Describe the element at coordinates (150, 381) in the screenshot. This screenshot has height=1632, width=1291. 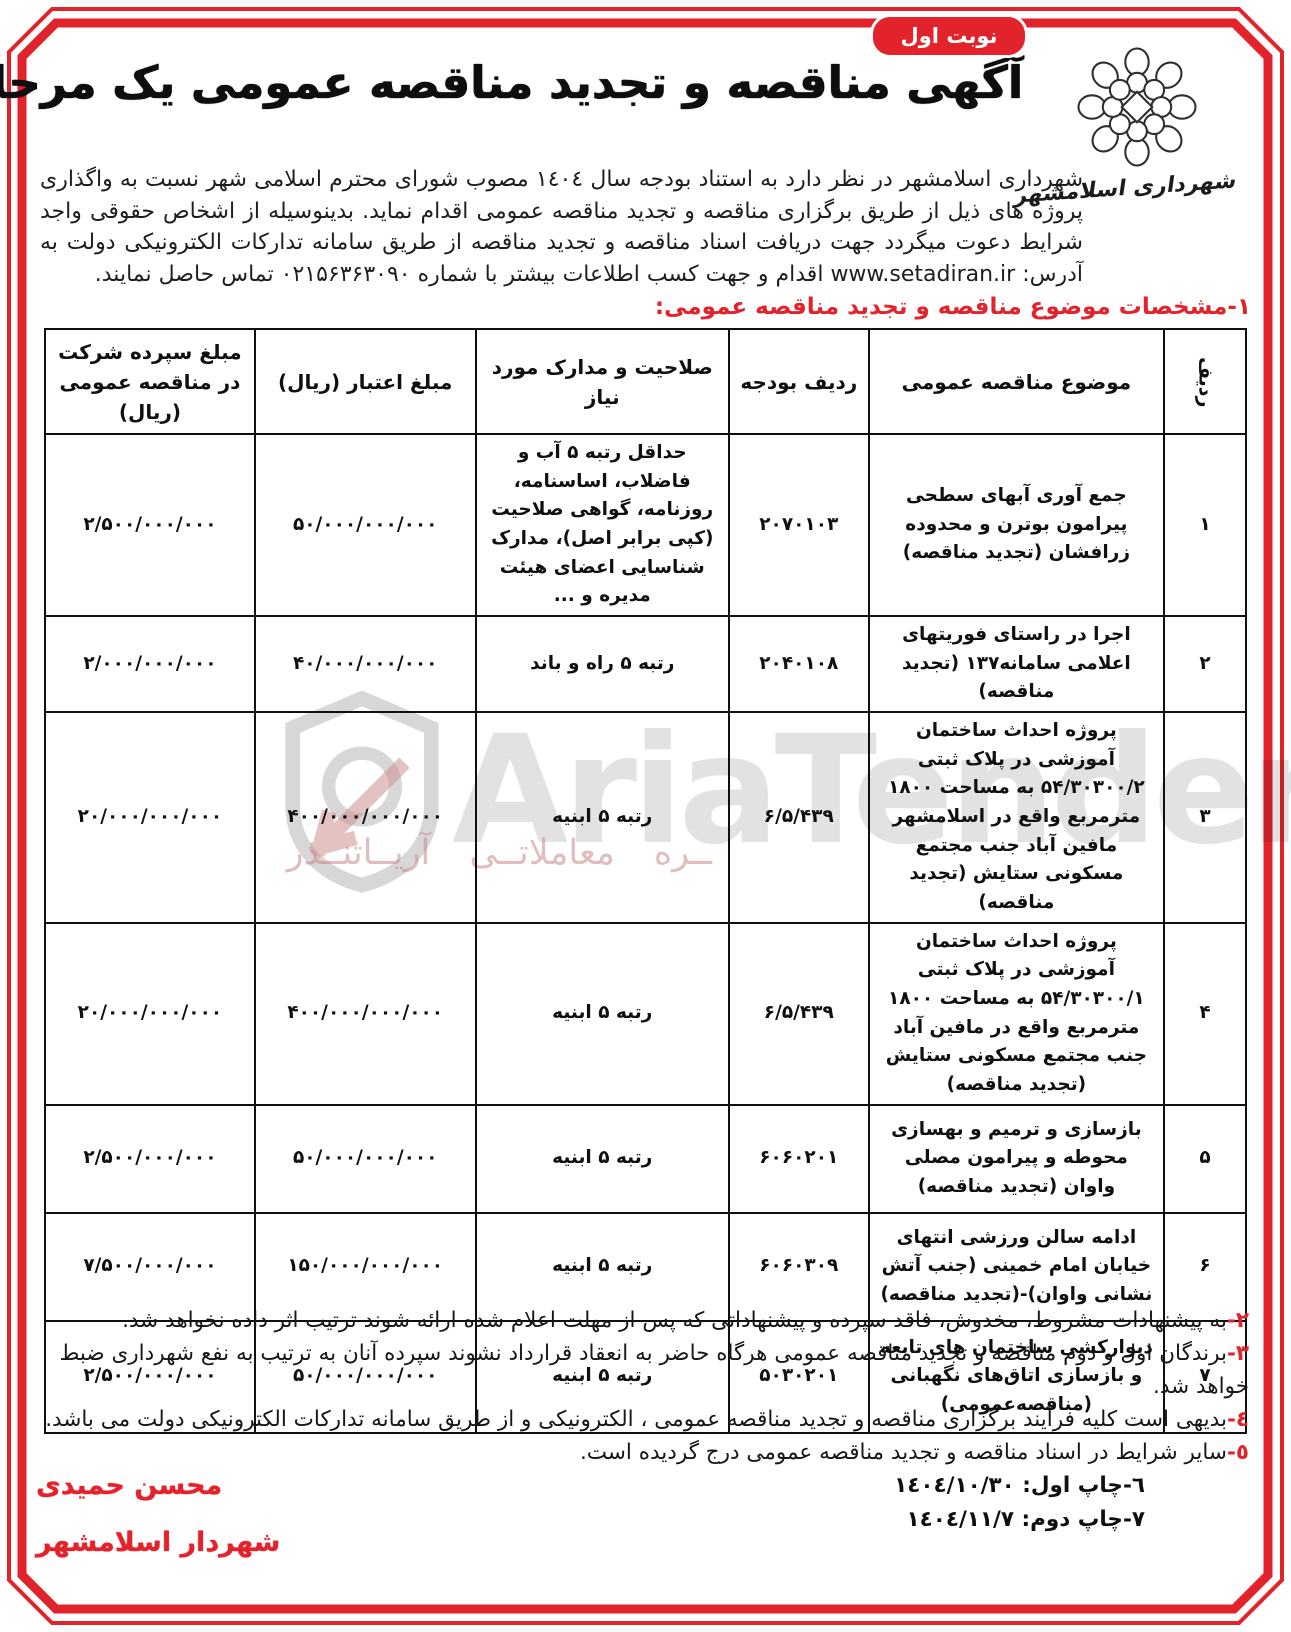
I see `header-deposit-amount: مبلغ سپرده شرکت در مناقصه عمومی (ریال)` at that location.